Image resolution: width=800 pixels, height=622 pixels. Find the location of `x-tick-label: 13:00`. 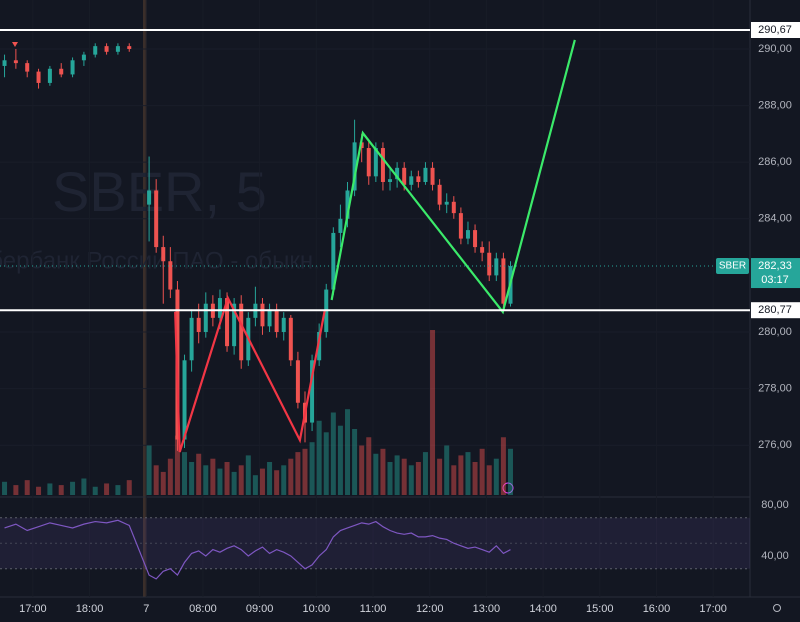

x-tick-label: 13:00 is located at coordinates (487, 609).